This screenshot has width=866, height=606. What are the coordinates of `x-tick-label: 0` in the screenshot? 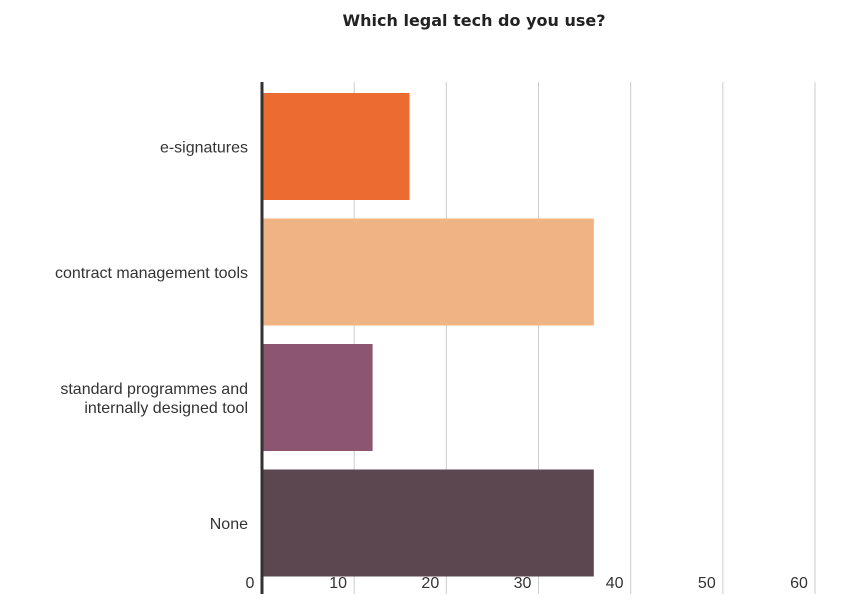 It's located at (250, 583).